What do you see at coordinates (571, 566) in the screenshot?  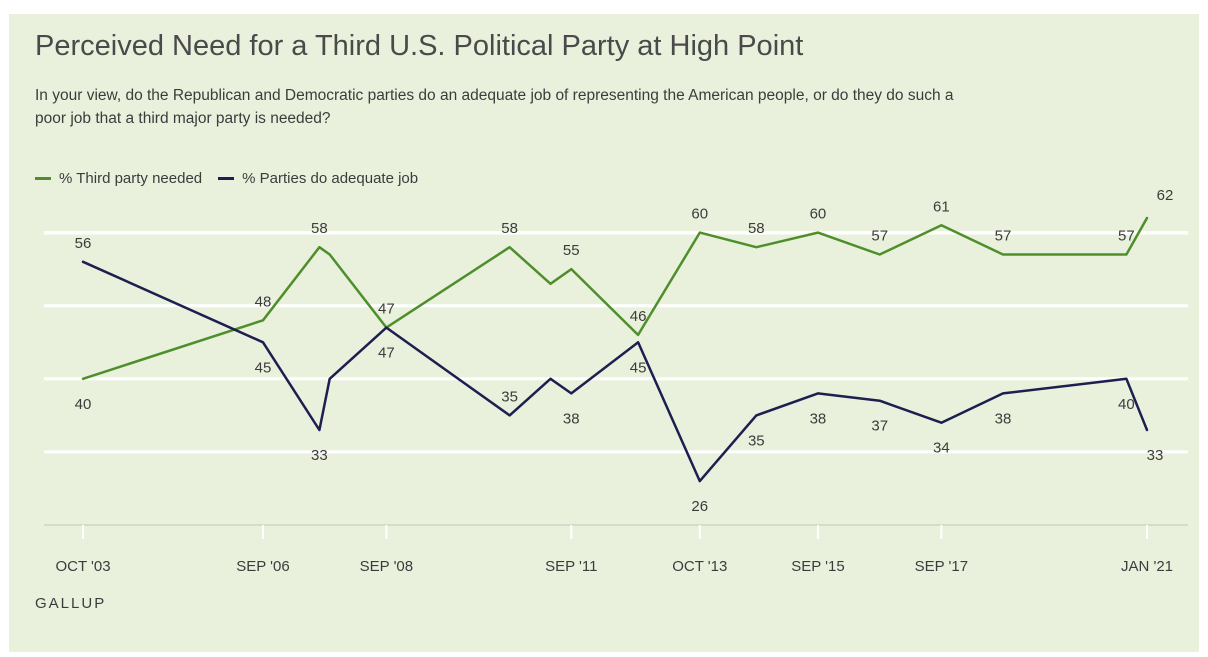 I see `x-tick-label: SEP '11` at bounding box center [571, 566].